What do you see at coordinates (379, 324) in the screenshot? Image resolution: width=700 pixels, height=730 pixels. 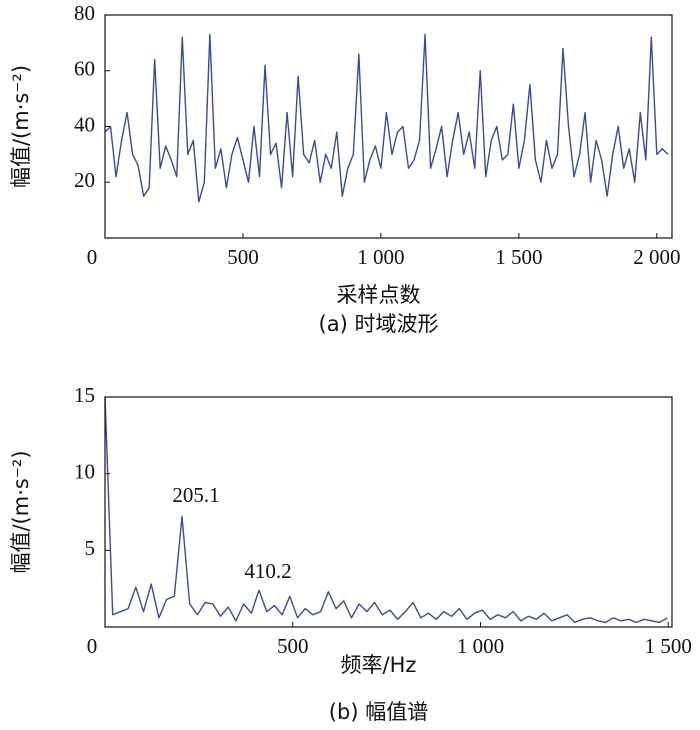 I see `caption: (a) 时域波形` at bounding box center [379, 324].